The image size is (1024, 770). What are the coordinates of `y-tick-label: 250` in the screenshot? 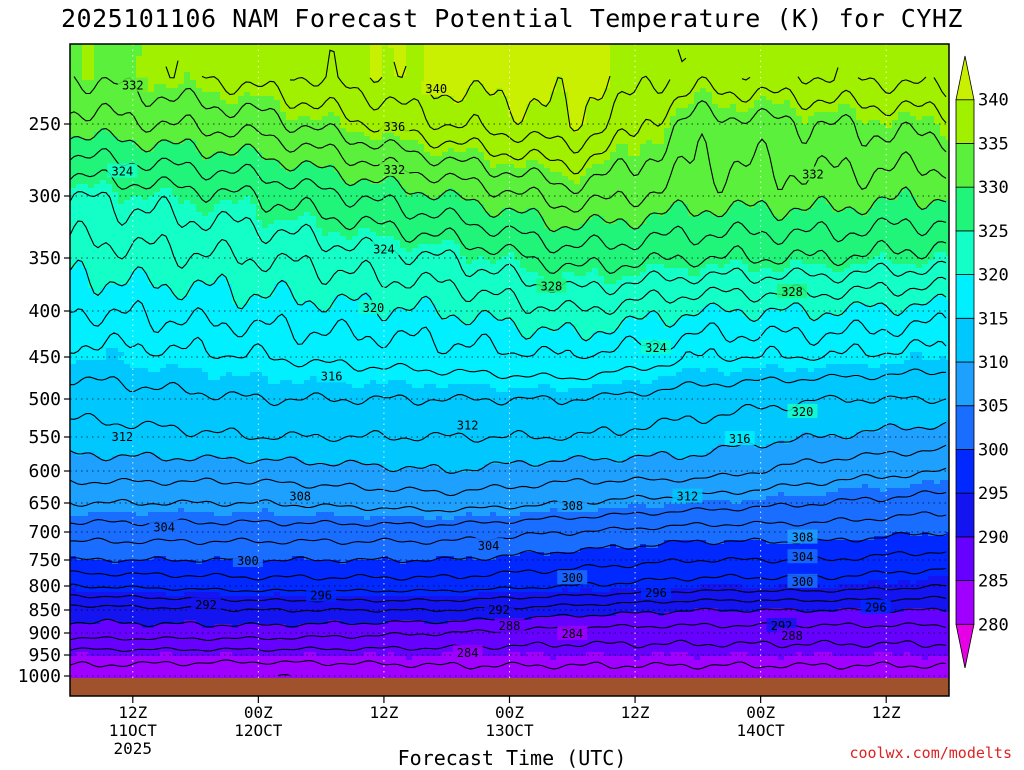 It's located at (44, 124).